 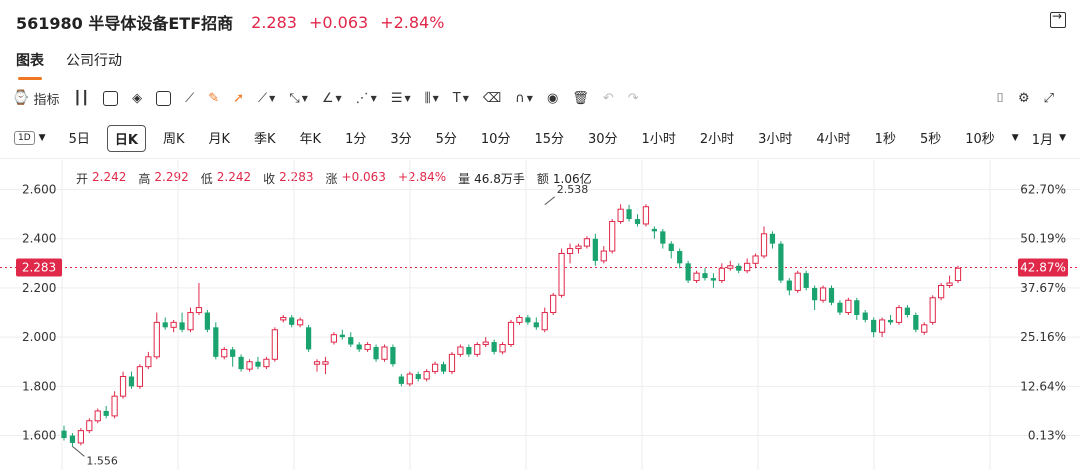 I want to click on interval-item: 1小时, so click(x=658, y=139).